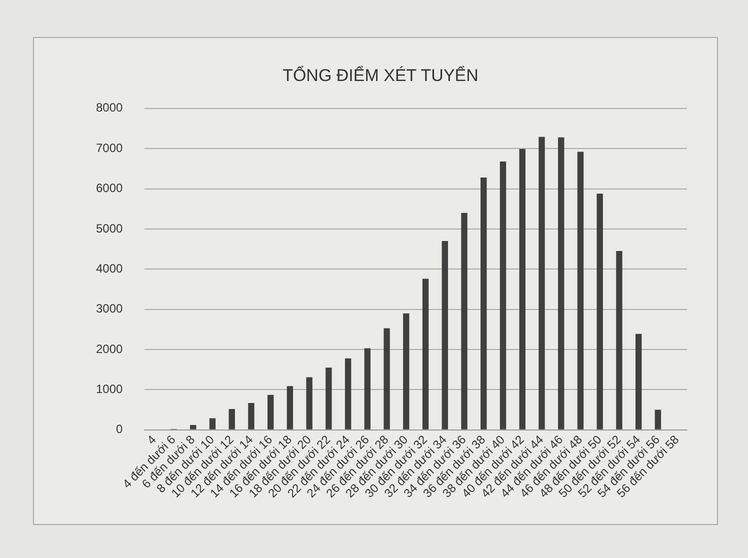 The height and width of the screenshot is (558, 748). I want to click on y-tick-label: 2000, so click(110, 349).